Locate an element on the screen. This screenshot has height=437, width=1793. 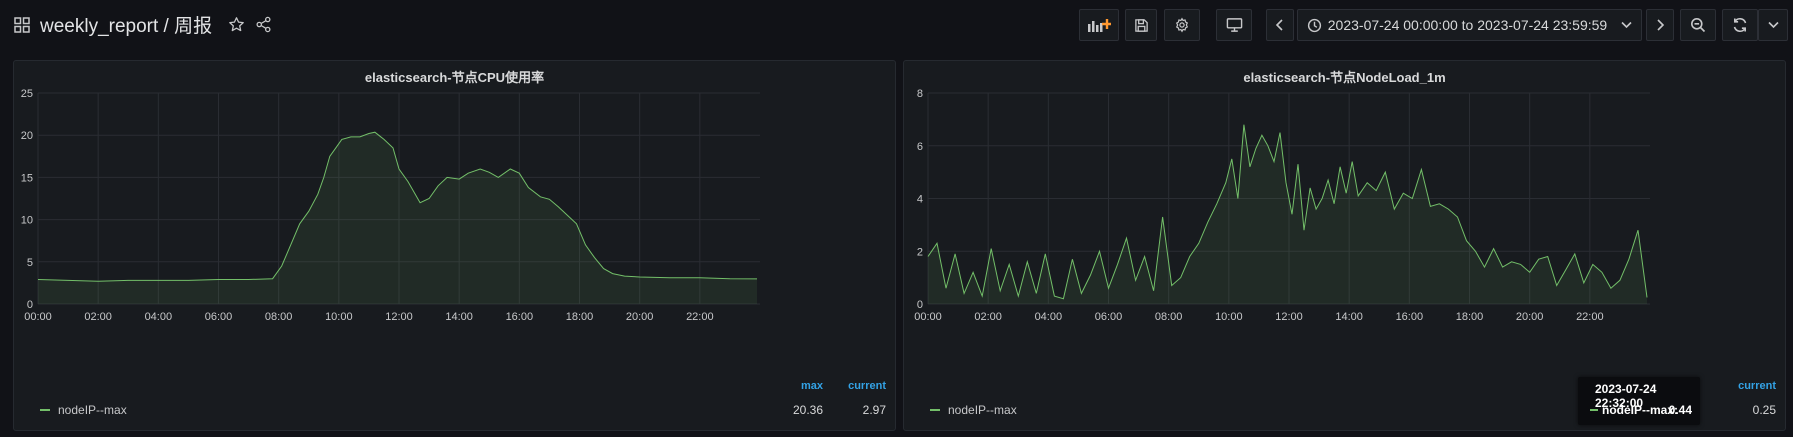
y-tick-label: 15 is located at coordinates (27, 178).